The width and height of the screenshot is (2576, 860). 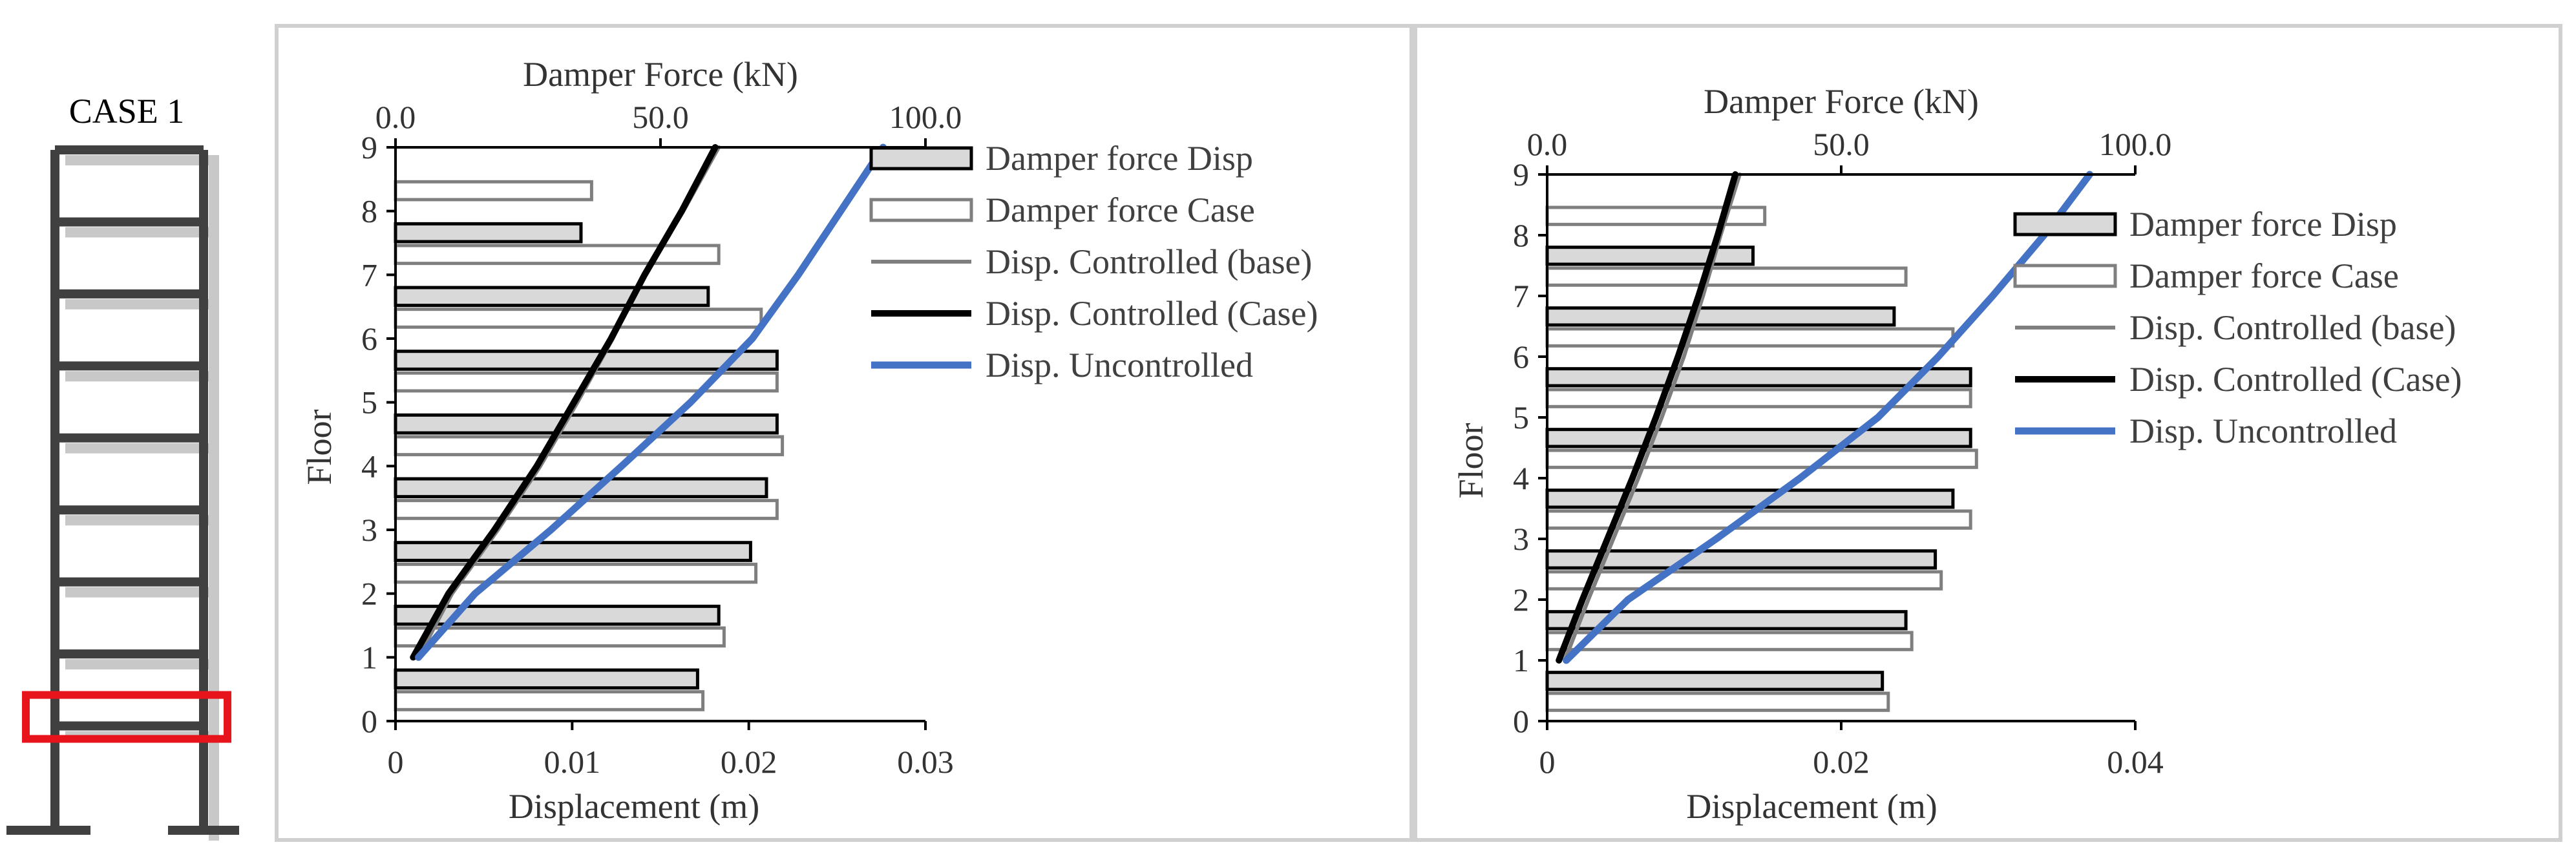 I want to click on x-bottom-tick-label: 0.04, so click(x=2135, y=762).